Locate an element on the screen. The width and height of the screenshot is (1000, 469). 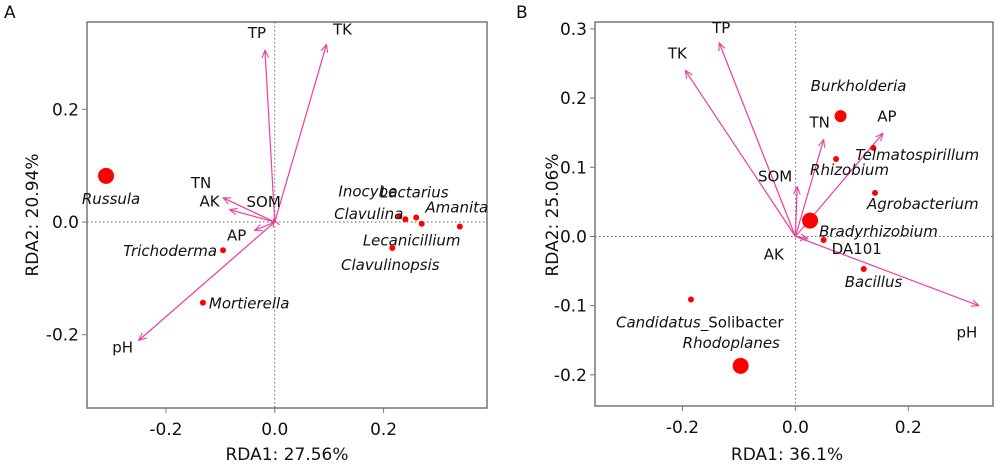
taxon-label: Clavulina is located at coordinates (368, 214).